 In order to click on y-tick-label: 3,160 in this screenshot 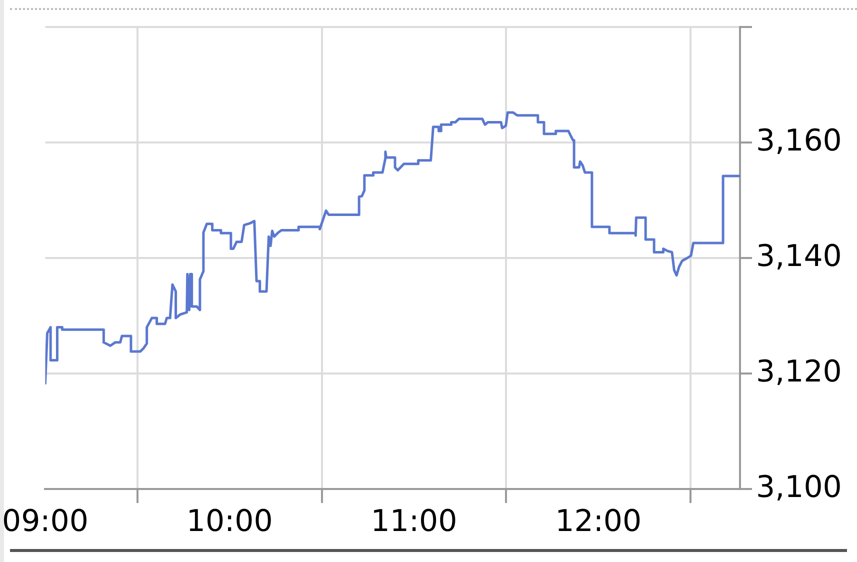, I will do `click(799, 140)`.